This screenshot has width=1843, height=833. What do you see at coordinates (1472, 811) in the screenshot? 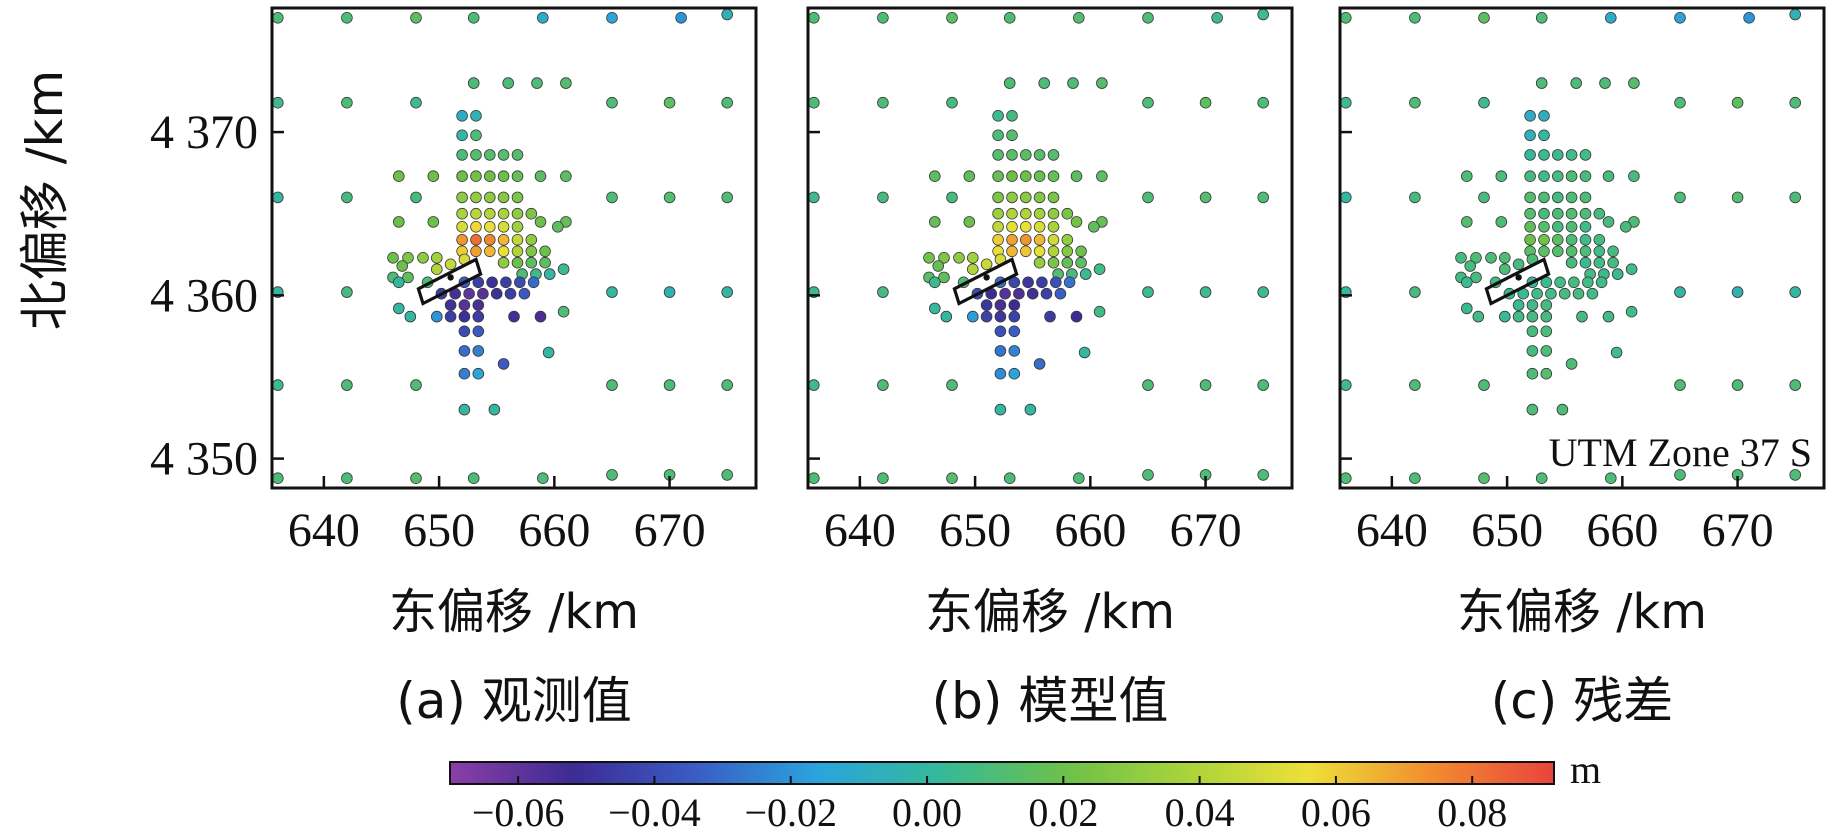
I see `colorbar-tick-label: 0.08` at bounding box center [1472, 811].